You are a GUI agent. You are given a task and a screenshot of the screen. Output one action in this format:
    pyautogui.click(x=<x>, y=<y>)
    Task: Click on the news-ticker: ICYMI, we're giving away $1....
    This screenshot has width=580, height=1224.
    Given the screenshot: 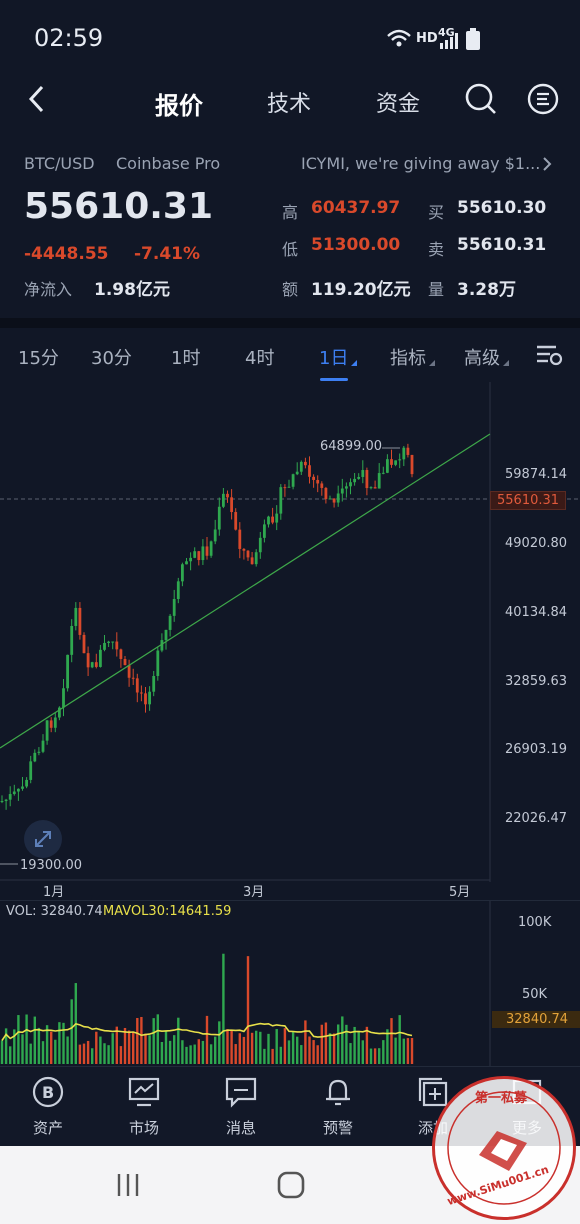 What is the action you would take?
    pyautogui.click(x=421, y=163)
    